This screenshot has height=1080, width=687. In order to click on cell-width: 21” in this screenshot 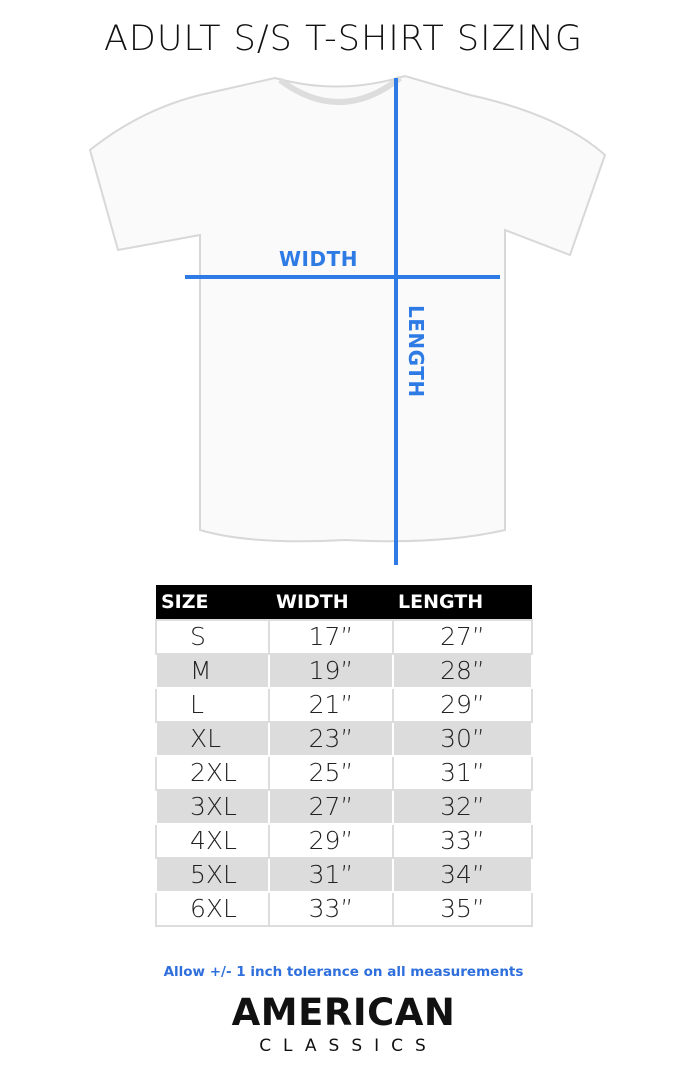, I will do `click(331, 705)`.